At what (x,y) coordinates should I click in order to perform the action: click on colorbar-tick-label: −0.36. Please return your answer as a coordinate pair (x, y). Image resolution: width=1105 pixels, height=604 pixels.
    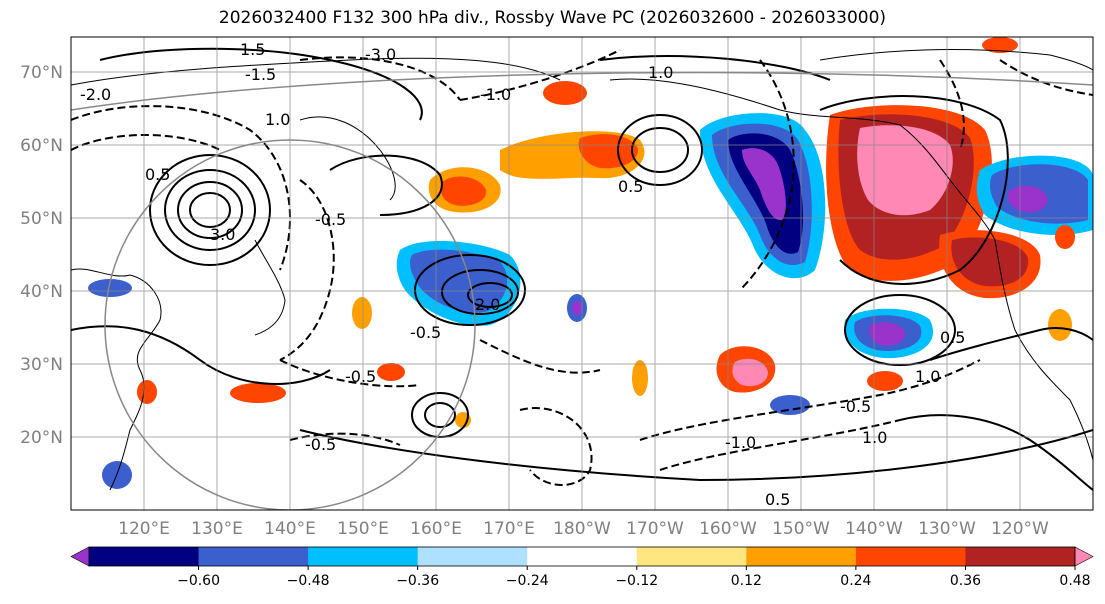
    Looking at the image, I should click on (417, 581).